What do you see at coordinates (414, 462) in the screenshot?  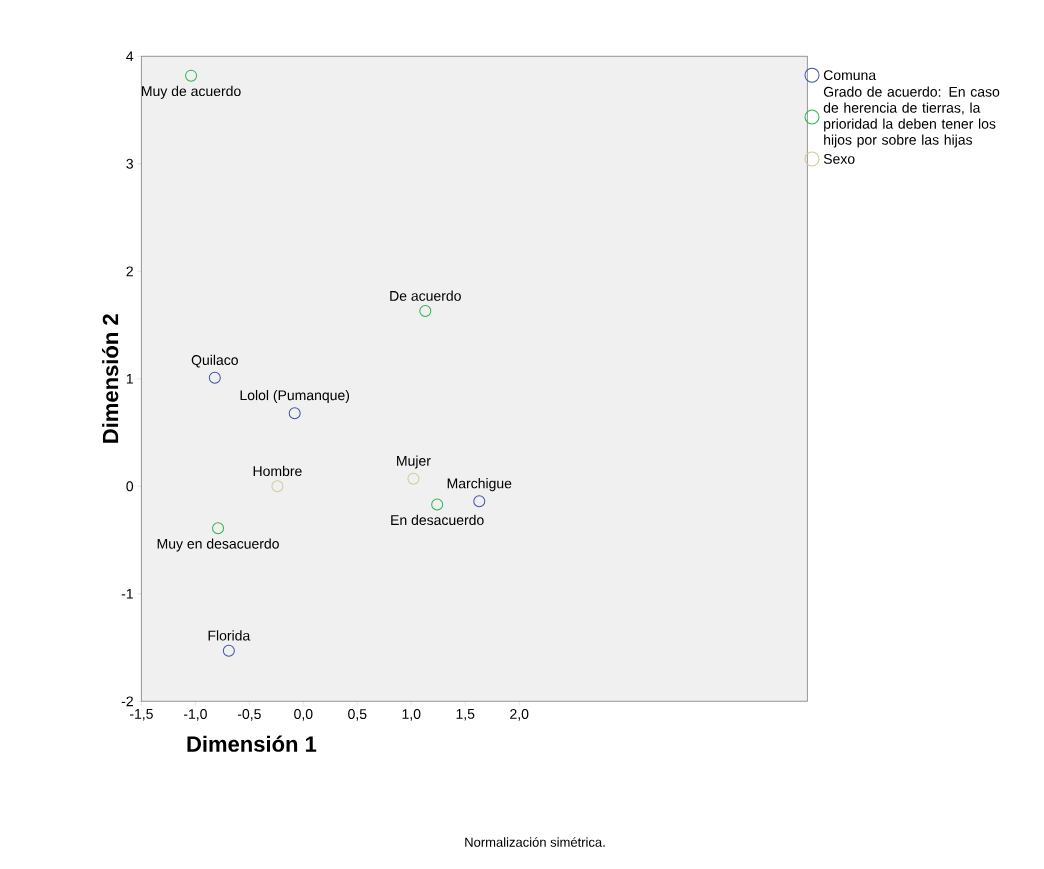 I see `data-label: Mujer` at bounding box center [414, 462].